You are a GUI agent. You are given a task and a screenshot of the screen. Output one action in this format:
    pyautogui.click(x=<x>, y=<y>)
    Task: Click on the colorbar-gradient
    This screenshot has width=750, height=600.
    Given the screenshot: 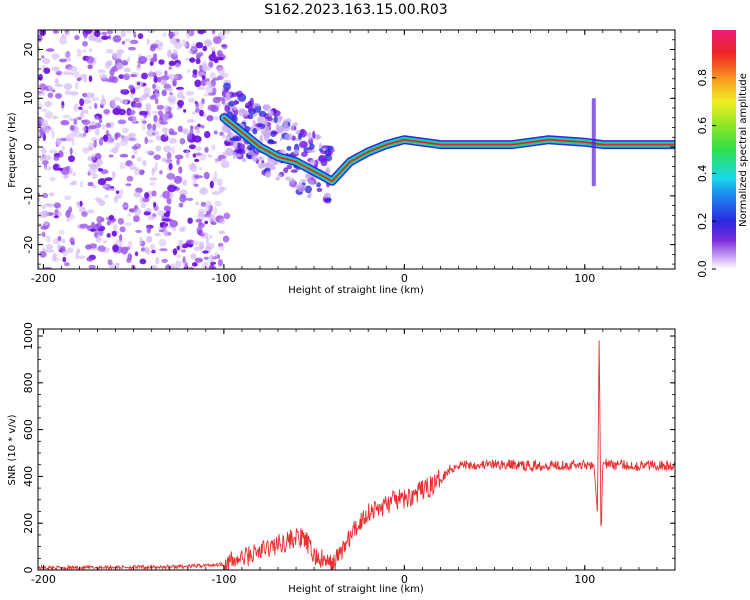 What is the action you would take?
    pyautogui.click(x=724, y=149)
    